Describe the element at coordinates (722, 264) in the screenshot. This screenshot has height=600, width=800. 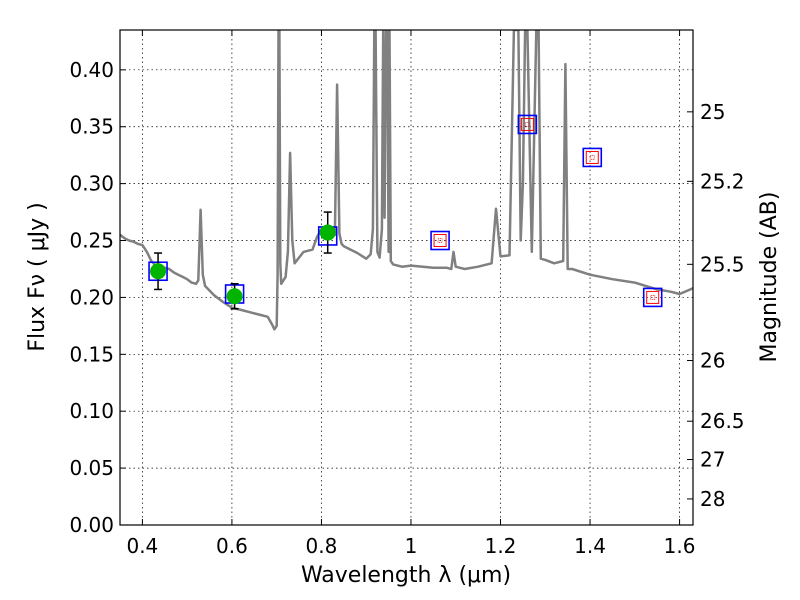
I see `mag-tick-label: 25.5` at that location.